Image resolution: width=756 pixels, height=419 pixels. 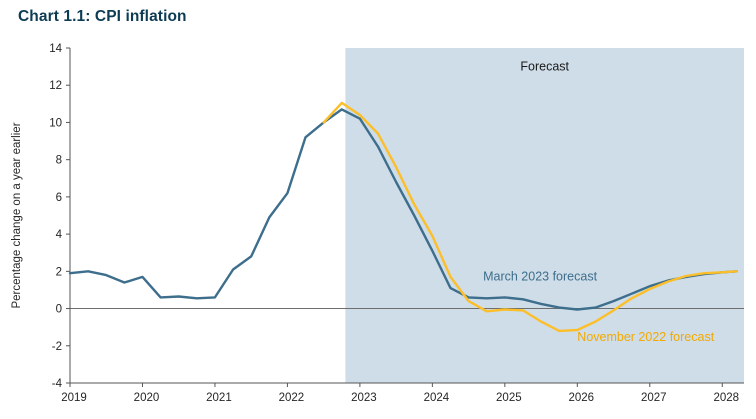 What do you see at coordinates (57, 384) in the screenshot?
I see `y-tick-label: -4` at bounding box center [57, 384].